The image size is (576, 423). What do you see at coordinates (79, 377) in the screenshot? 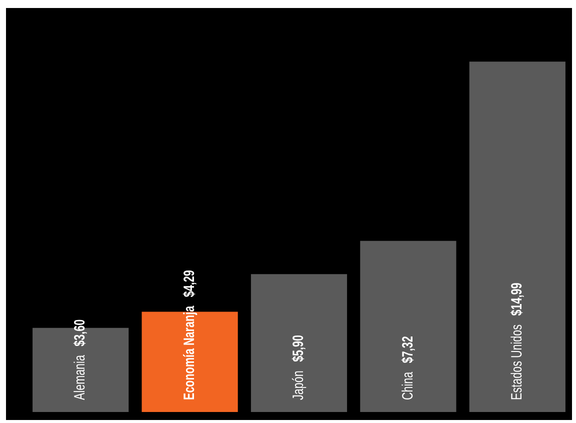
I see `x-tick-label: Alemania` at bounding box center [79, 377].